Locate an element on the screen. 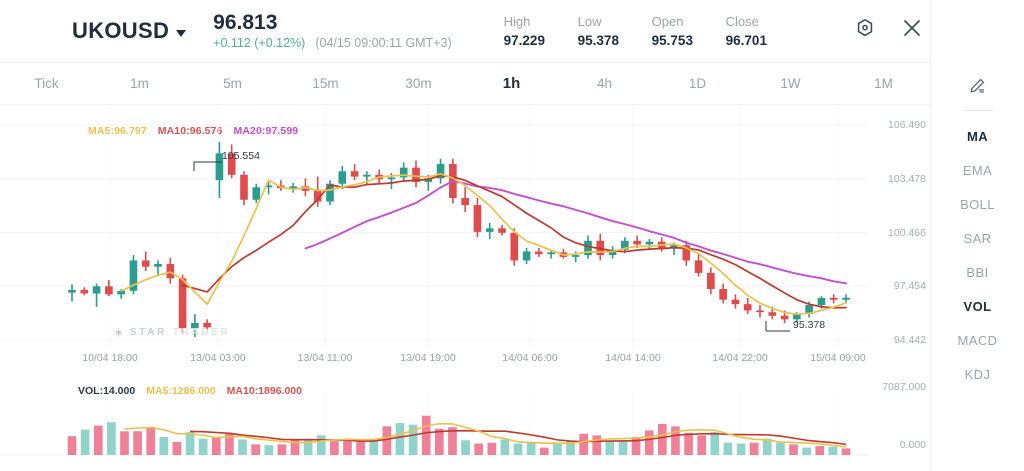  indicator-sidebar: MA EMA BOLL SAR BBI VOL MACD KDJ is located at coordinates (977, 235).